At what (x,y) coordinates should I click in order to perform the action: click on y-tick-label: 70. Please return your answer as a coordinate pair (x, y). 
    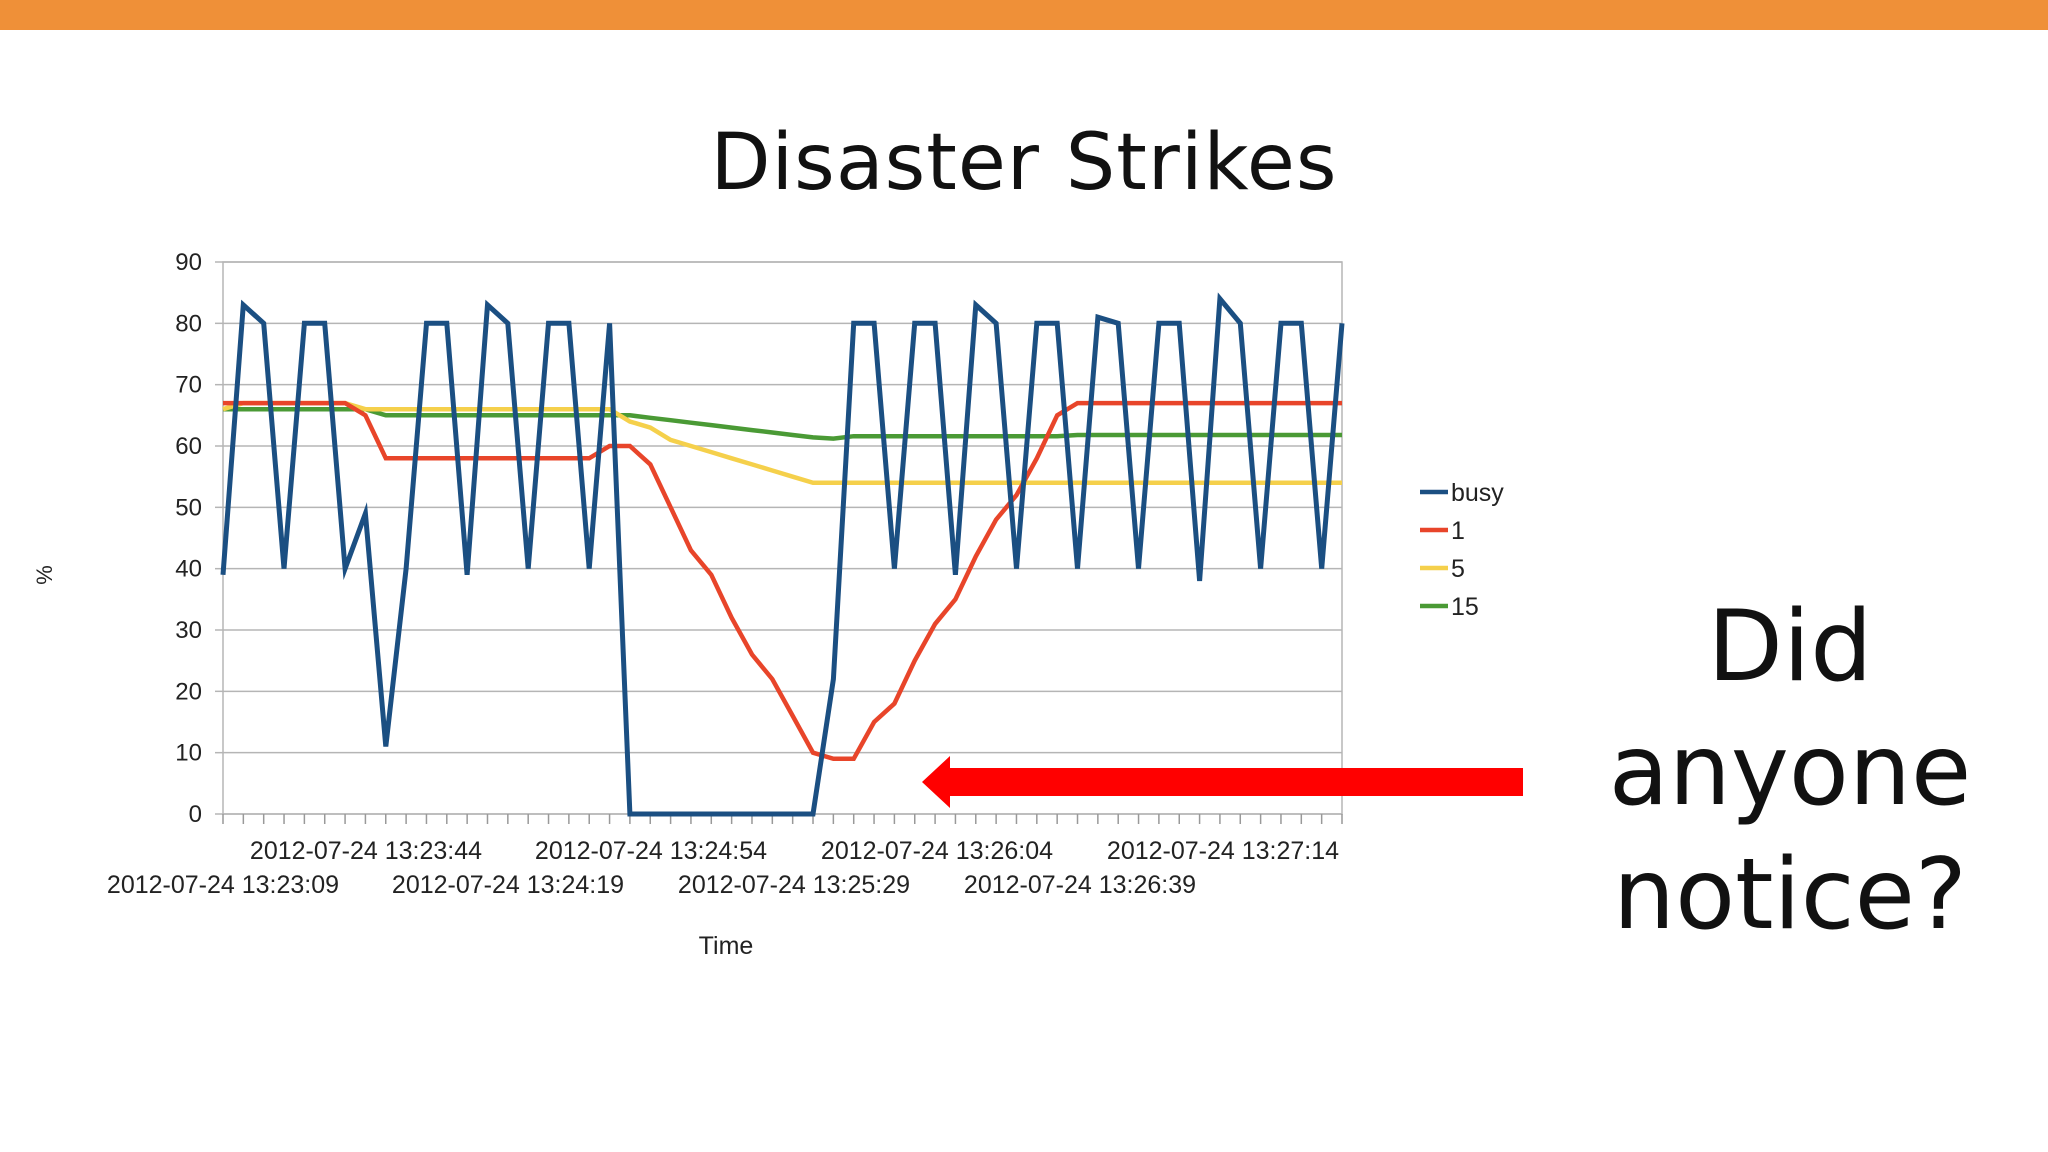
    Looking at the image, I should click on (188, 385).